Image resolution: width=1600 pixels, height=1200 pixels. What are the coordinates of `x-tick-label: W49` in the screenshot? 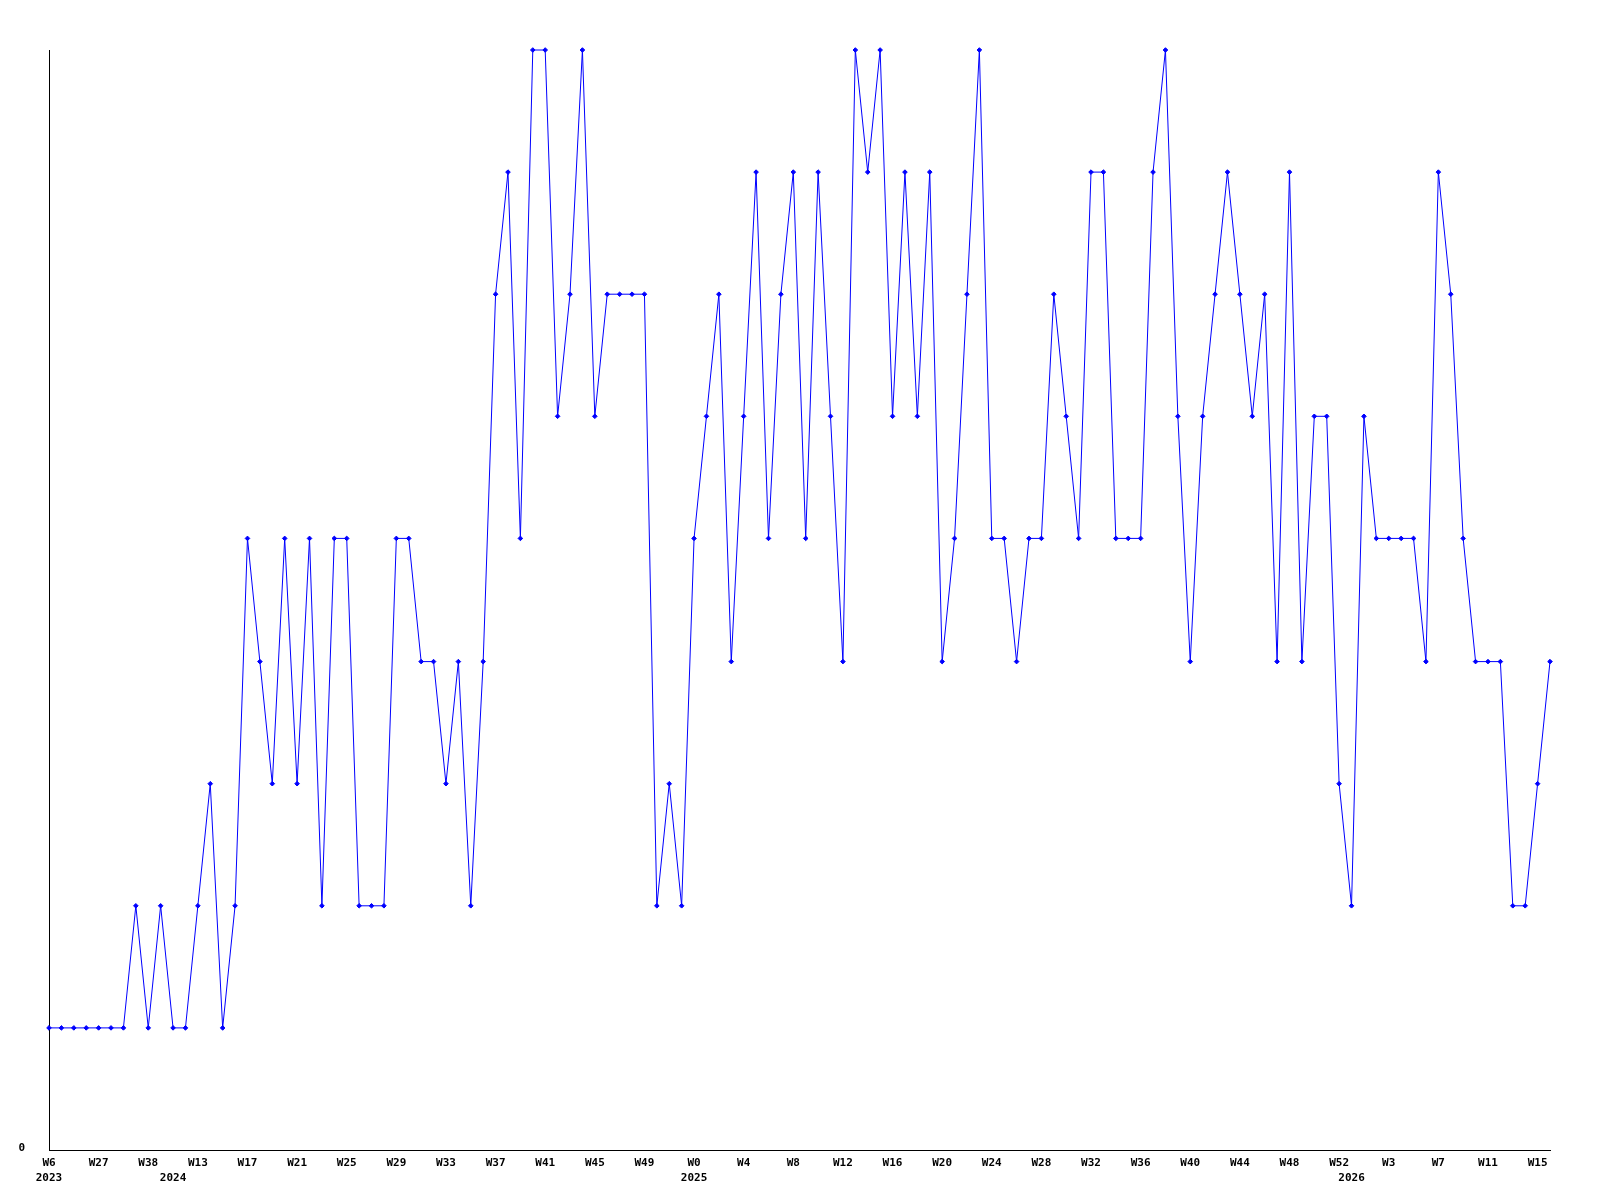 It's located at (644, 1163).